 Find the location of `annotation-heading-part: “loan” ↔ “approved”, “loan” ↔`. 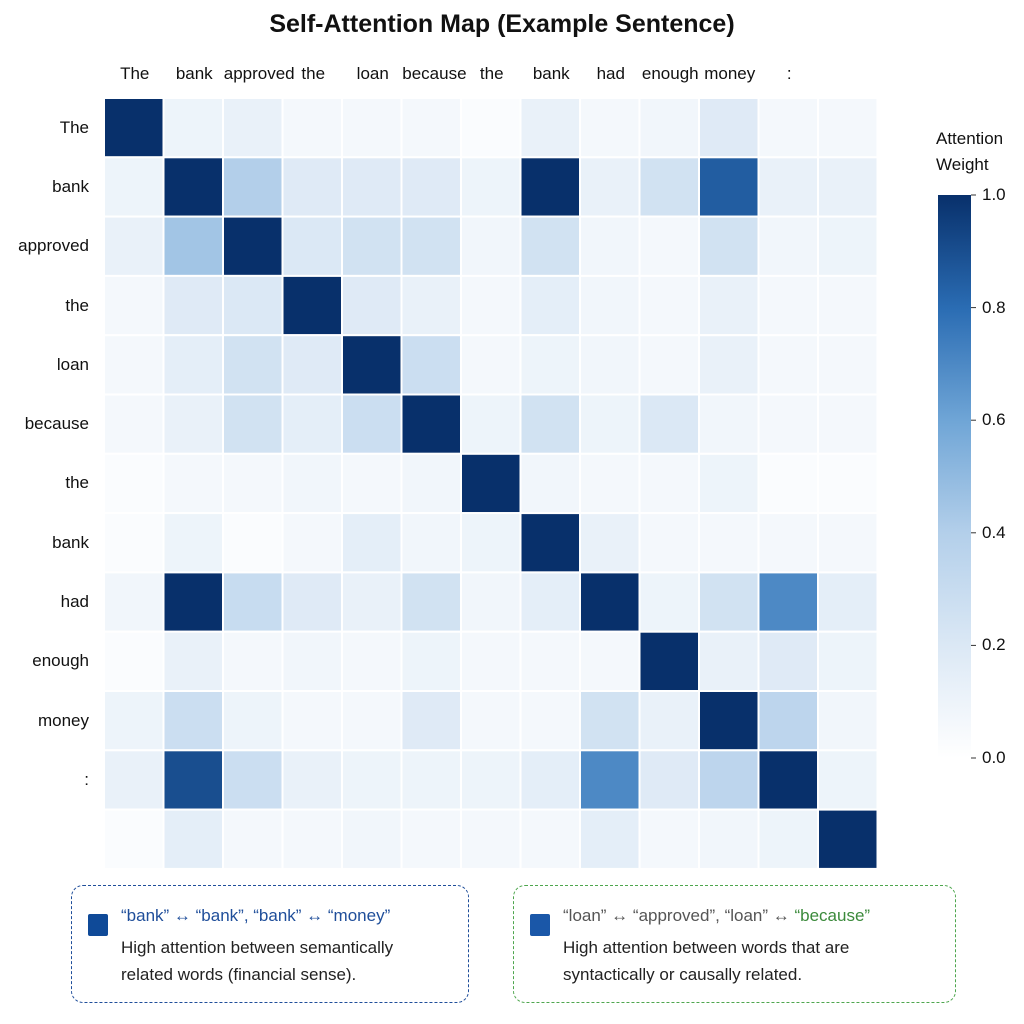

annotation-heading-part: “loan” ↔ “approved”, “loan” ↔ is located at coordinates (679, 915).